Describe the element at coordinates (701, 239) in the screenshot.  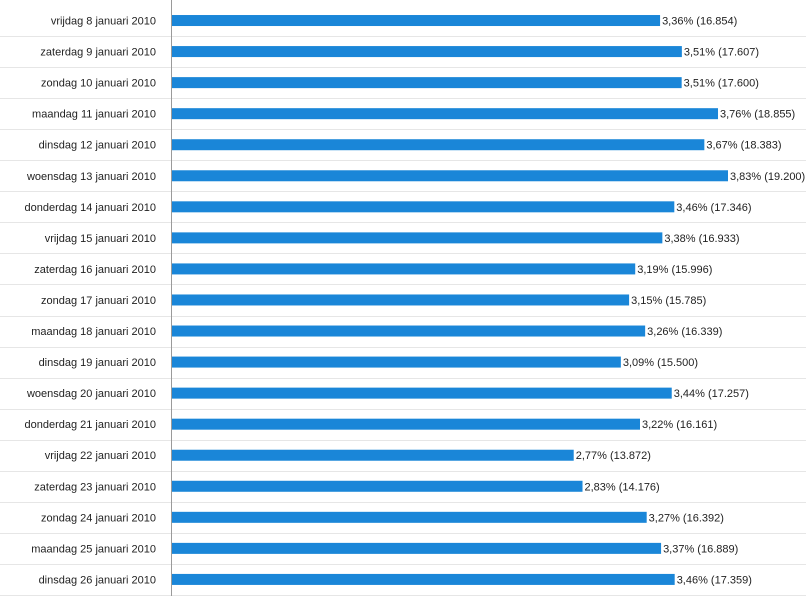
I see `data-label: 3,38% (16.933)` at that location.